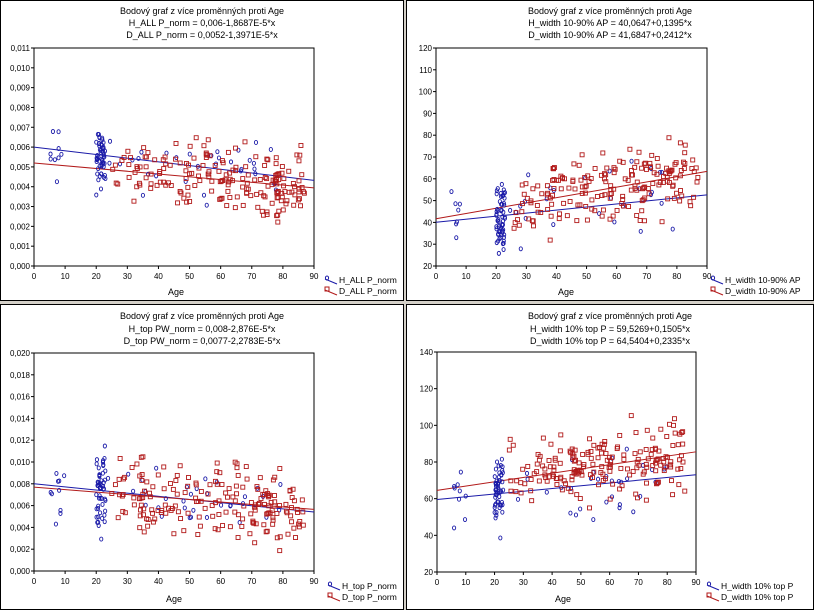 Image resolution: width=814 pixels, height=610 pixels. Describe the element at coordinates (763, 291) in the screenshot. I see `legend-label-d: D_width 10-90% AP` at that location.